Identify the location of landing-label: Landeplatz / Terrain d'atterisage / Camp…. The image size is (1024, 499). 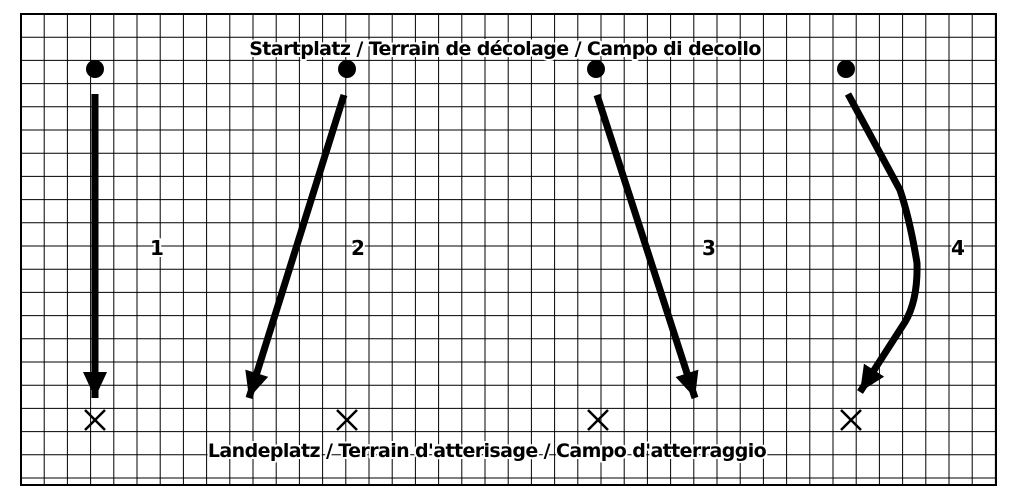
(487, 451).